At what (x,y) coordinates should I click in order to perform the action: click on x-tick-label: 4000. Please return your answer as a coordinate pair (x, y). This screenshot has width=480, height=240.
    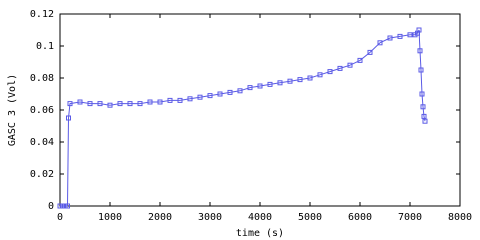
    Looking at the image, I should click on (260, 217).